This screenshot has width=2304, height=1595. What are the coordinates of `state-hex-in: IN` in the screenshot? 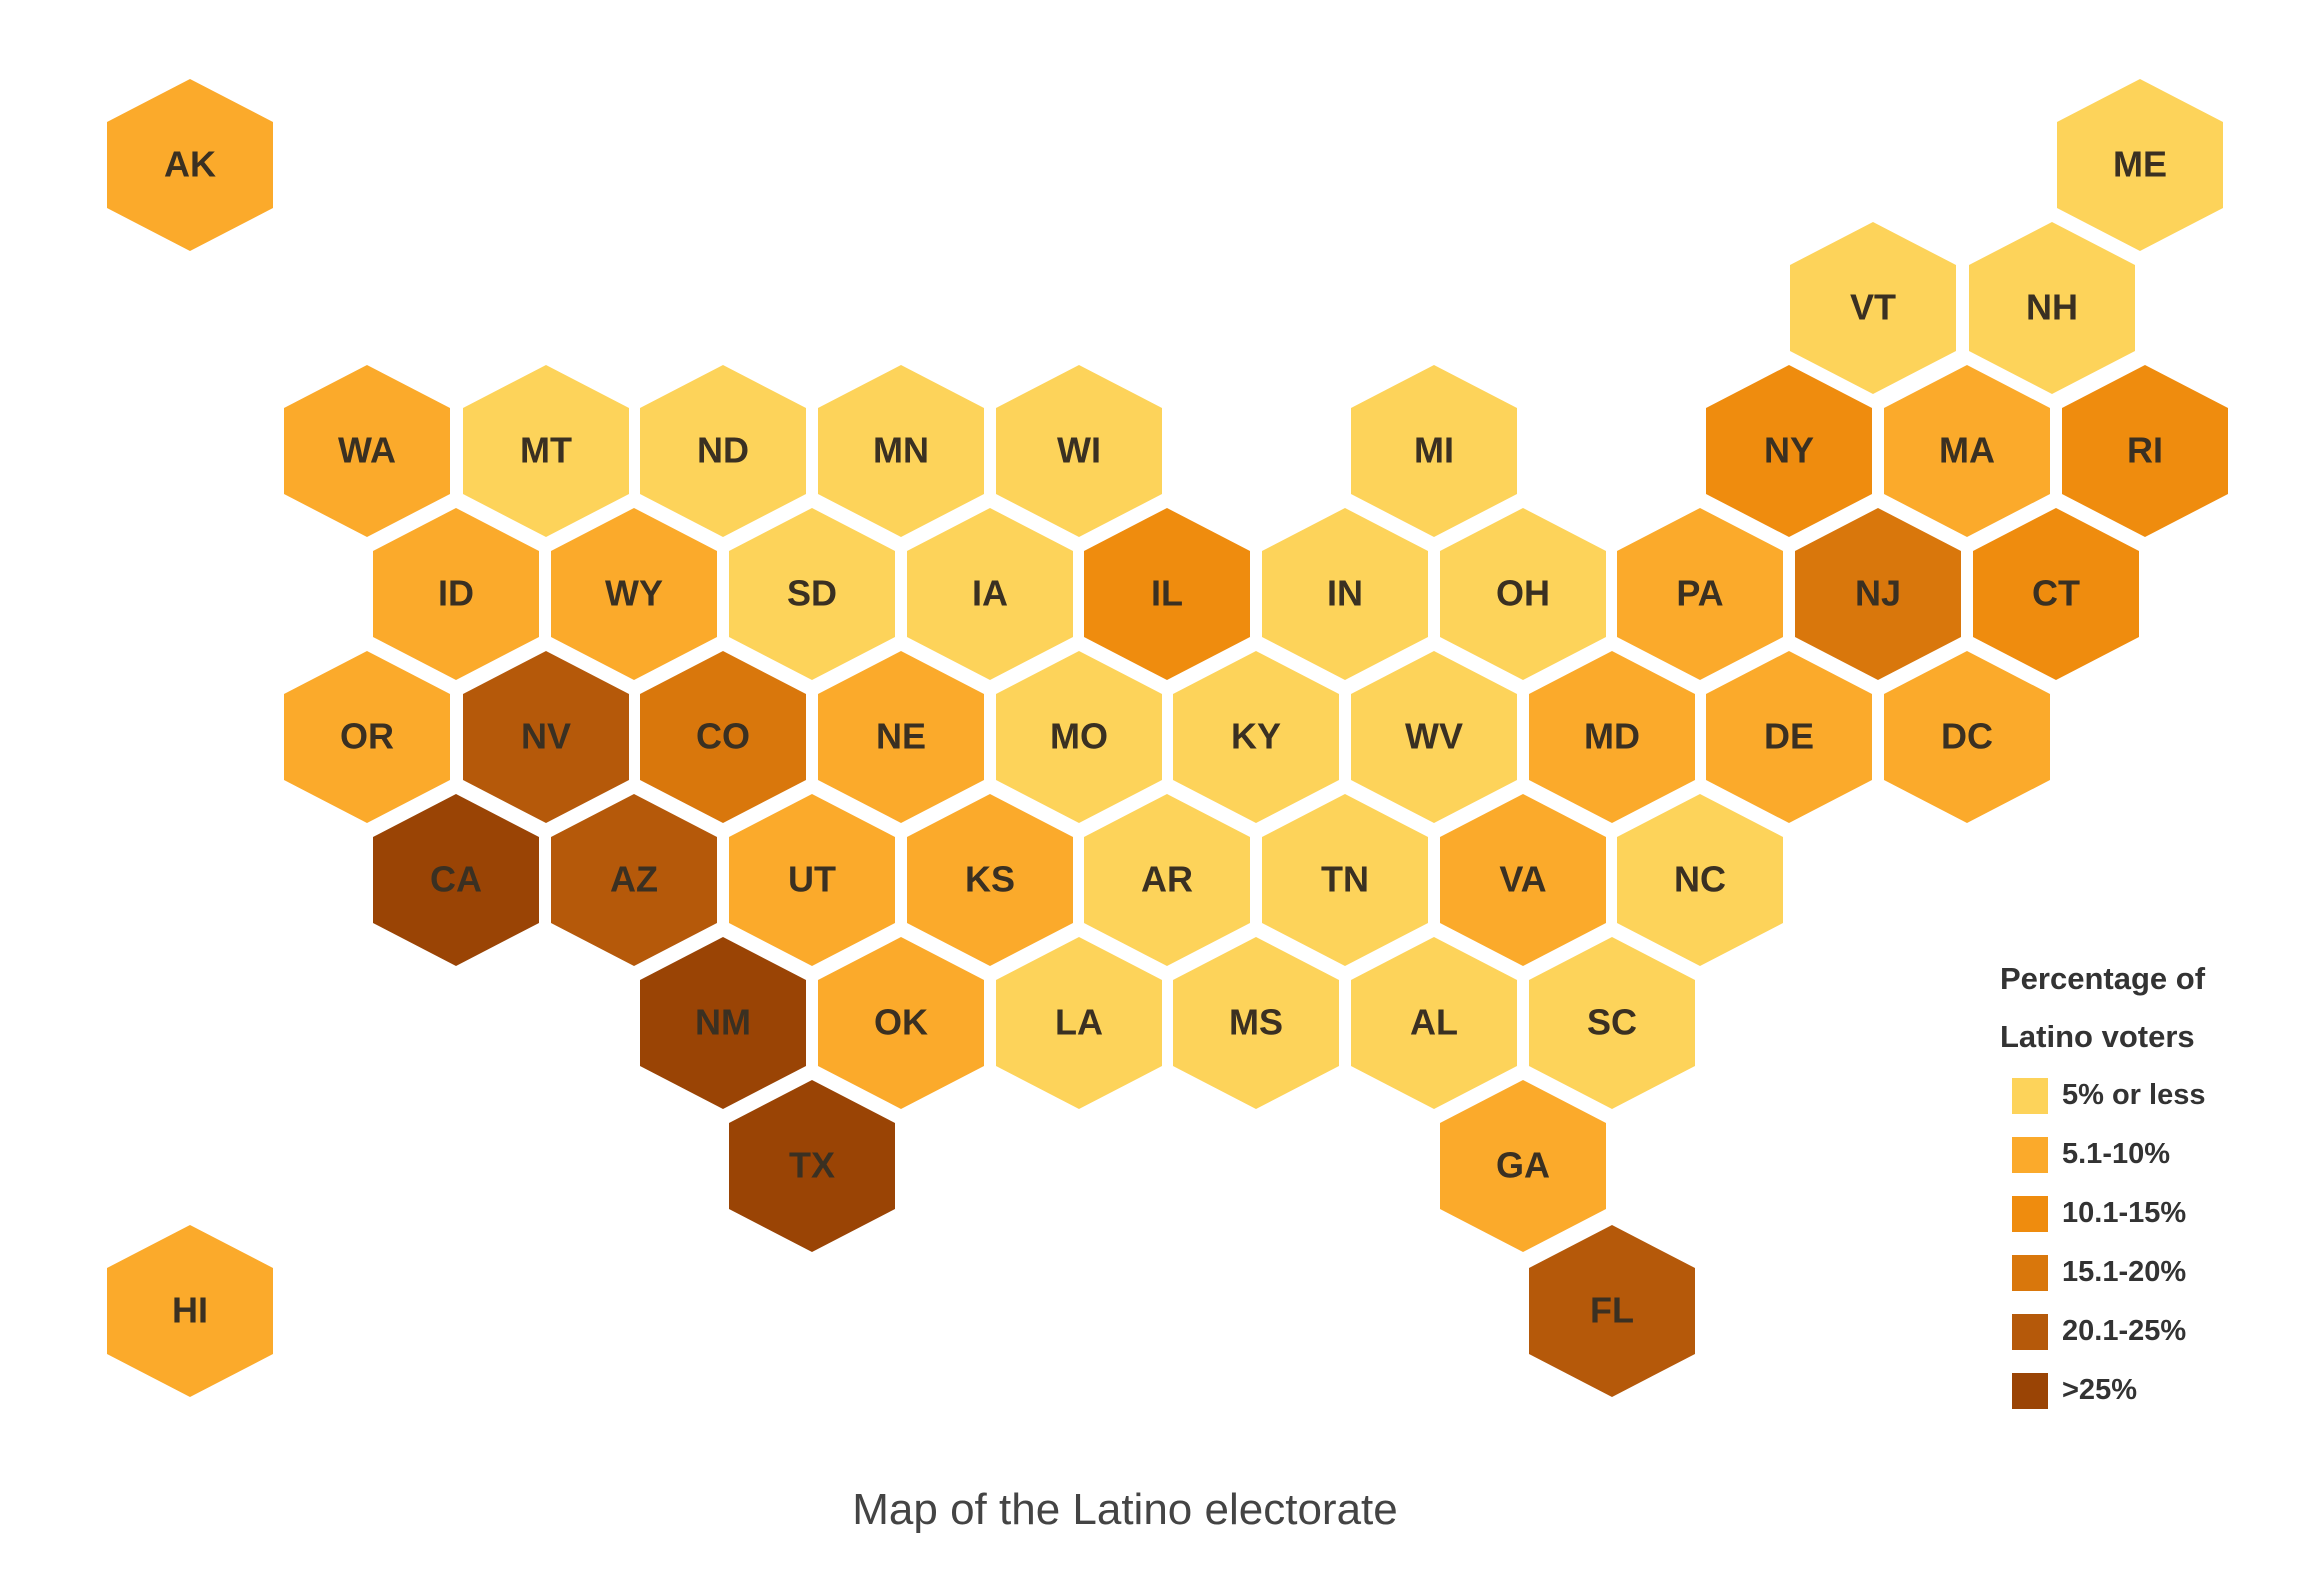 It's located at (1345, 594).